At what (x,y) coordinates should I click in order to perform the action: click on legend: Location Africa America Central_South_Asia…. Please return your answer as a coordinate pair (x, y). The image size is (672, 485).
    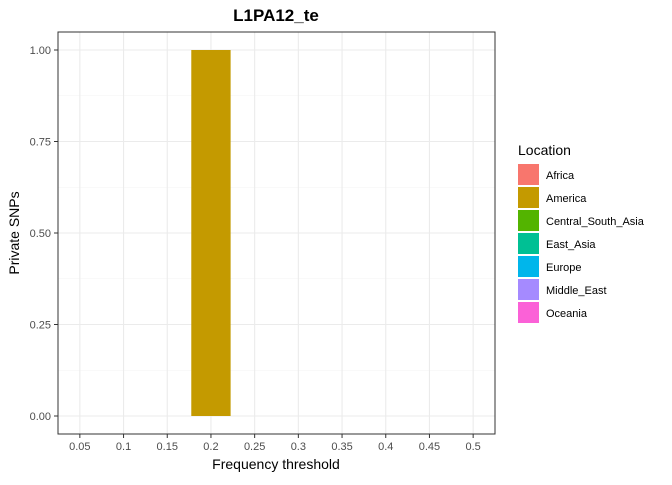
    Looking at the image, I should click on (581, 232).